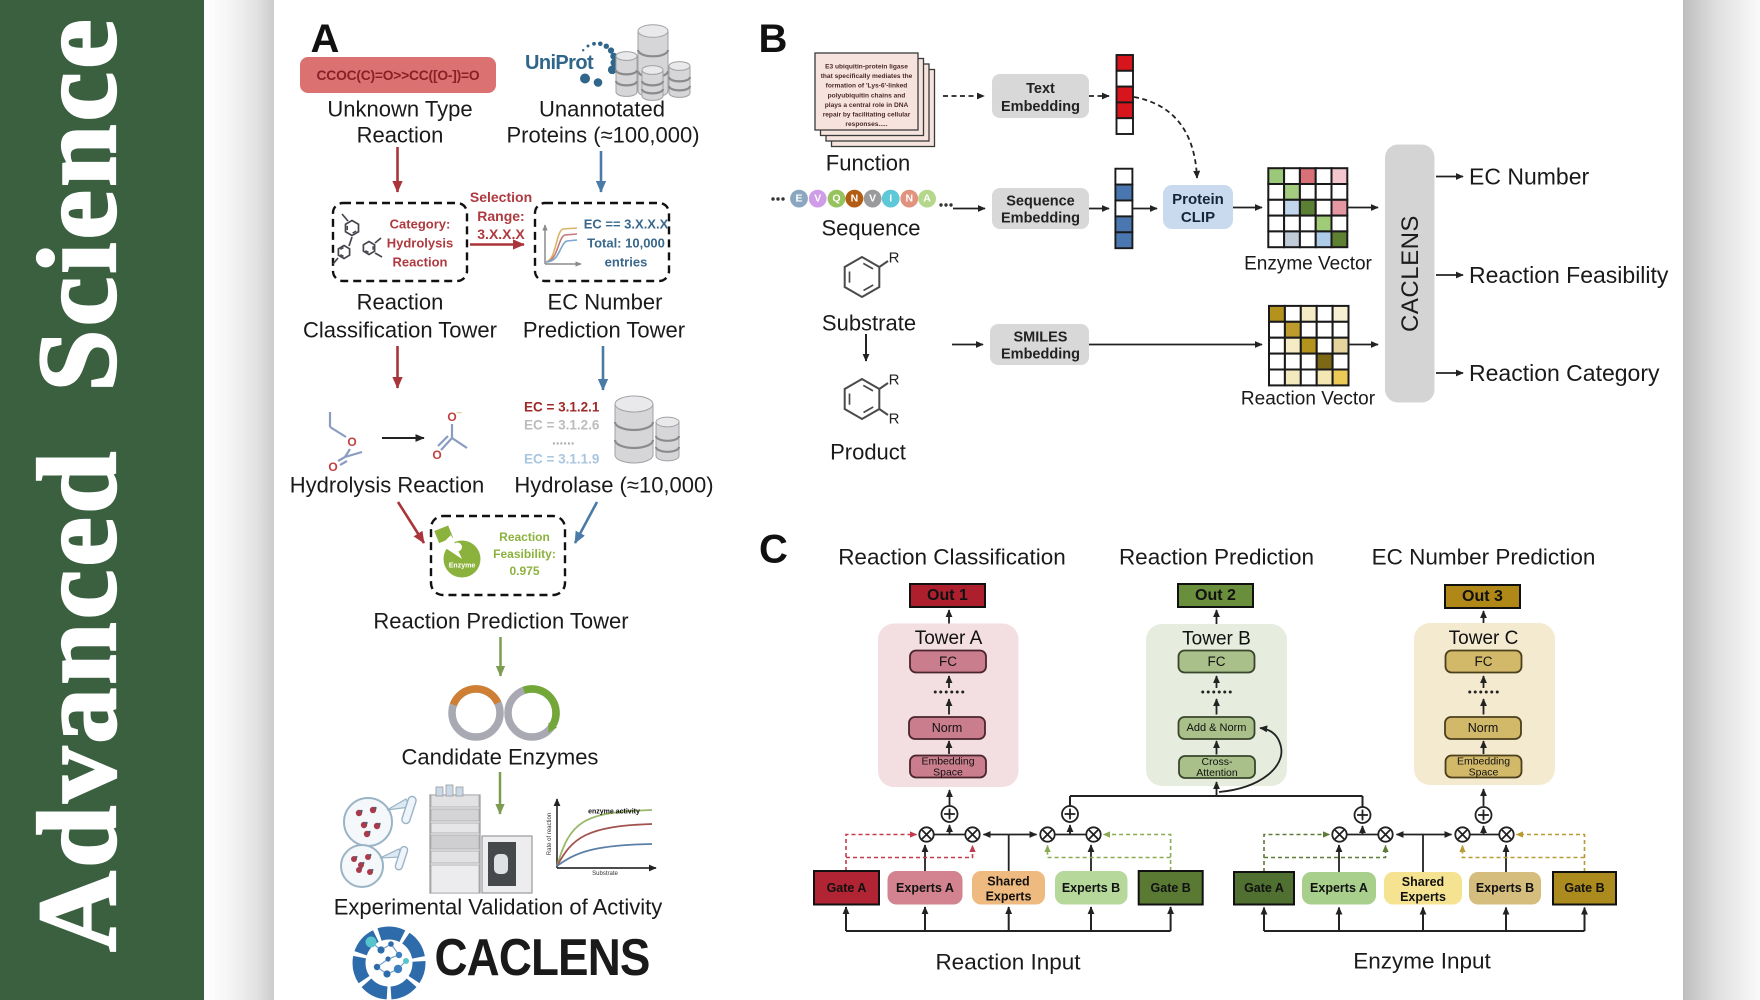  I want to click on svg-text: Prediction Tower, so click(604, 330).